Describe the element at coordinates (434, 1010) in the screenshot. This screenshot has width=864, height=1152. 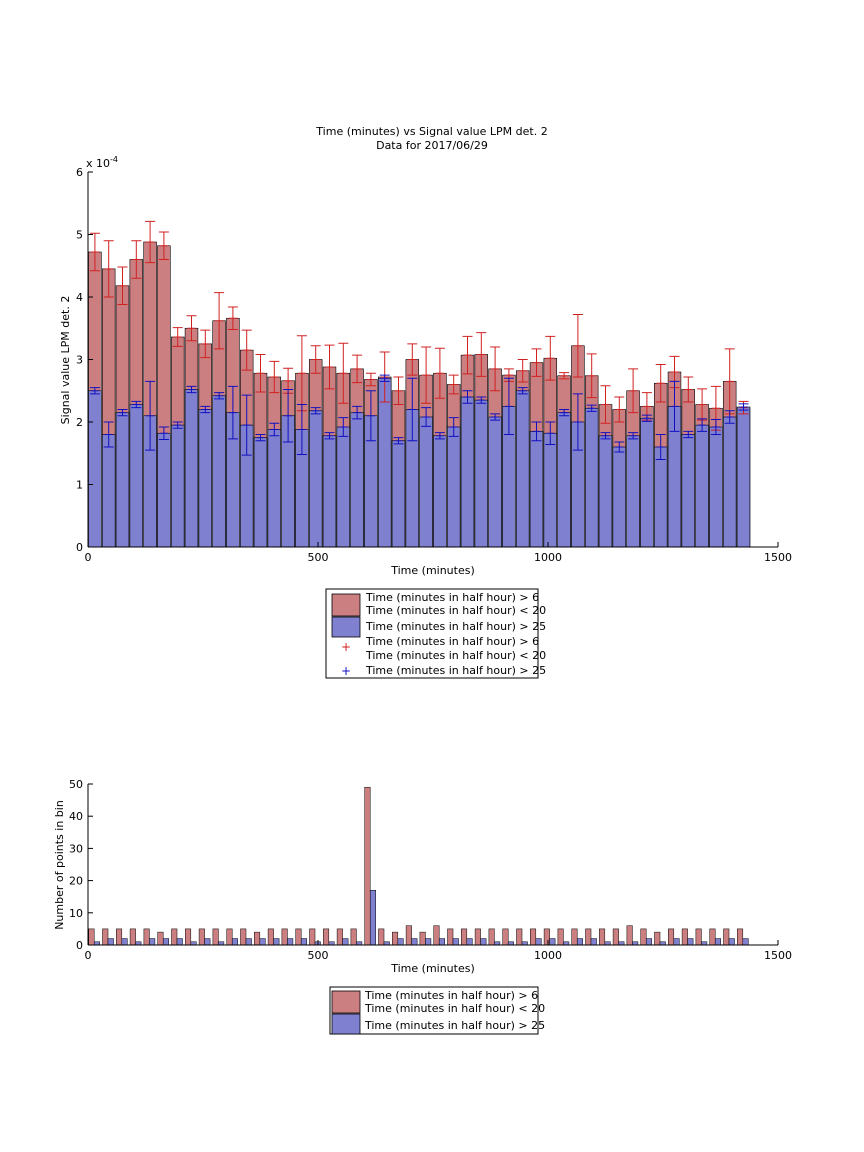
I see `chart-2-legend-box` at that location.